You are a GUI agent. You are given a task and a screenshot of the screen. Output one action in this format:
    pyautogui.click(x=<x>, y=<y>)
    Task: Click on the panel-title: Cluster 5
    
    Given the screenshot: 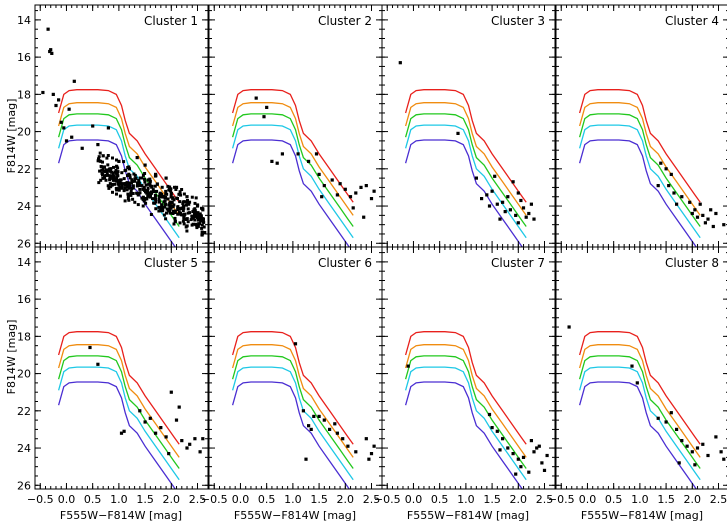 What is the action you would take?
    pyautogui.click(x=171, y=263)
    